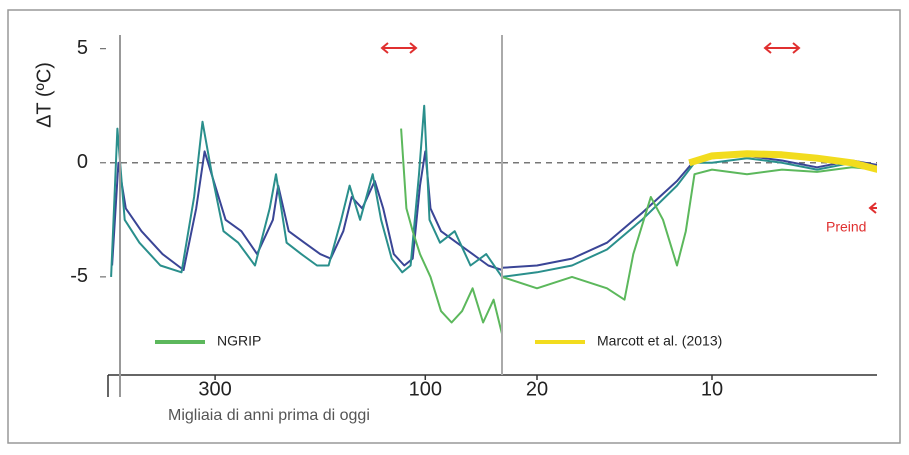  What do you see at coordinates (82, 48) in the screenshot?
I see `y-tick-label: 5` at bounding box center [82, 48].